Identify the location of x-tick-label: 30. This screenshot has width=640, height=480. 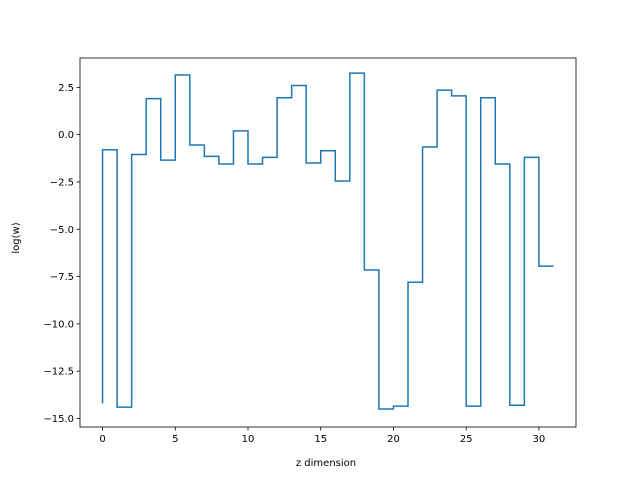
(539, 439).